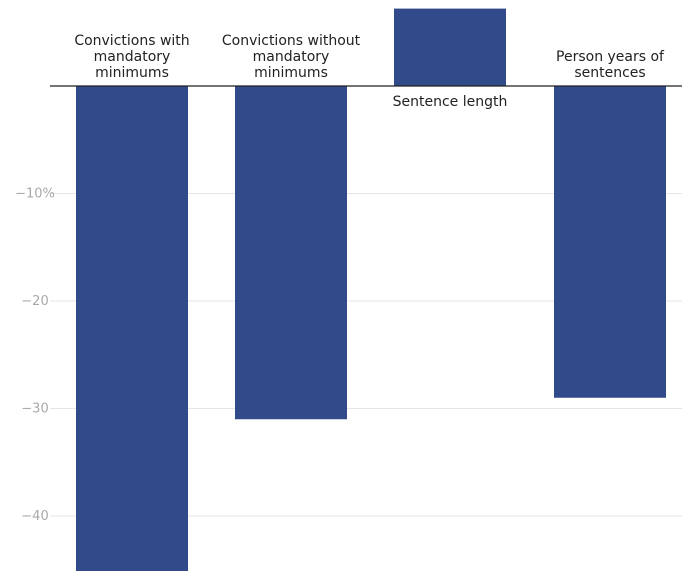  What do you see at coordinates (609, 73) in the screenshot?
I see `category-label-line: sentences` at bounding box center [609, 73].